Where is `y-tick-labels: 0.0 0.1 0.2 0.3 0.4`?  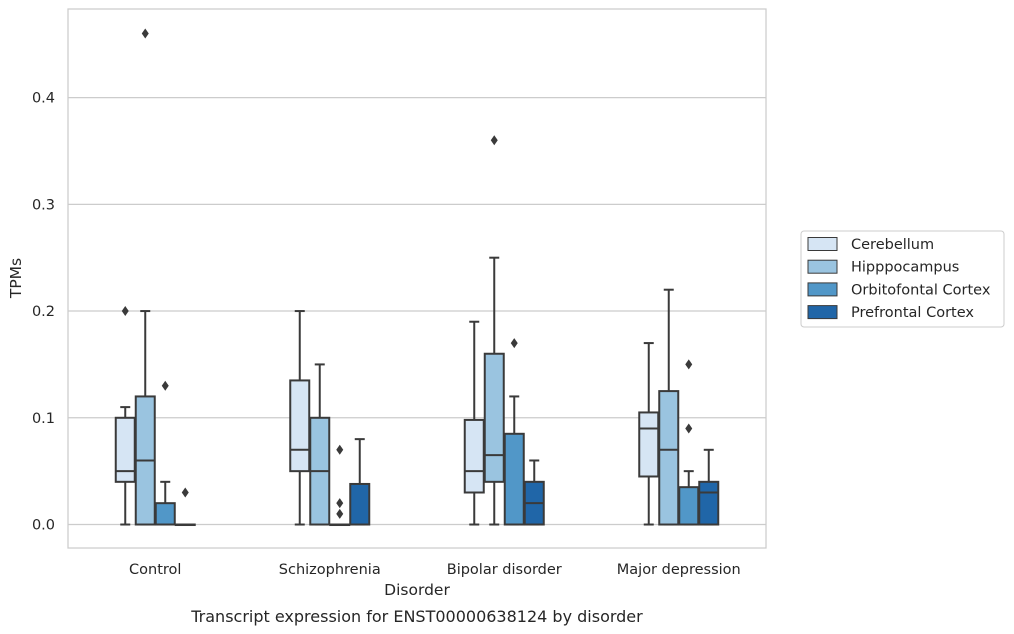
y-tick-labels: 0.0 0.1 0.2 0.3 0.4 is located at coordinates (43, 312).